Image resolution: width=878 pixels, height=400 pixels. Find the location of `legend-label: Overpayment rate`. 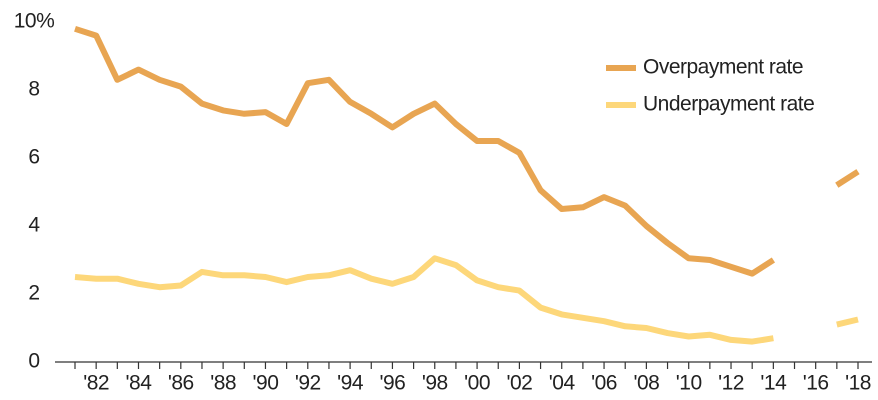

legend-label: Overpayment rate is located at coordinates (723, 67).